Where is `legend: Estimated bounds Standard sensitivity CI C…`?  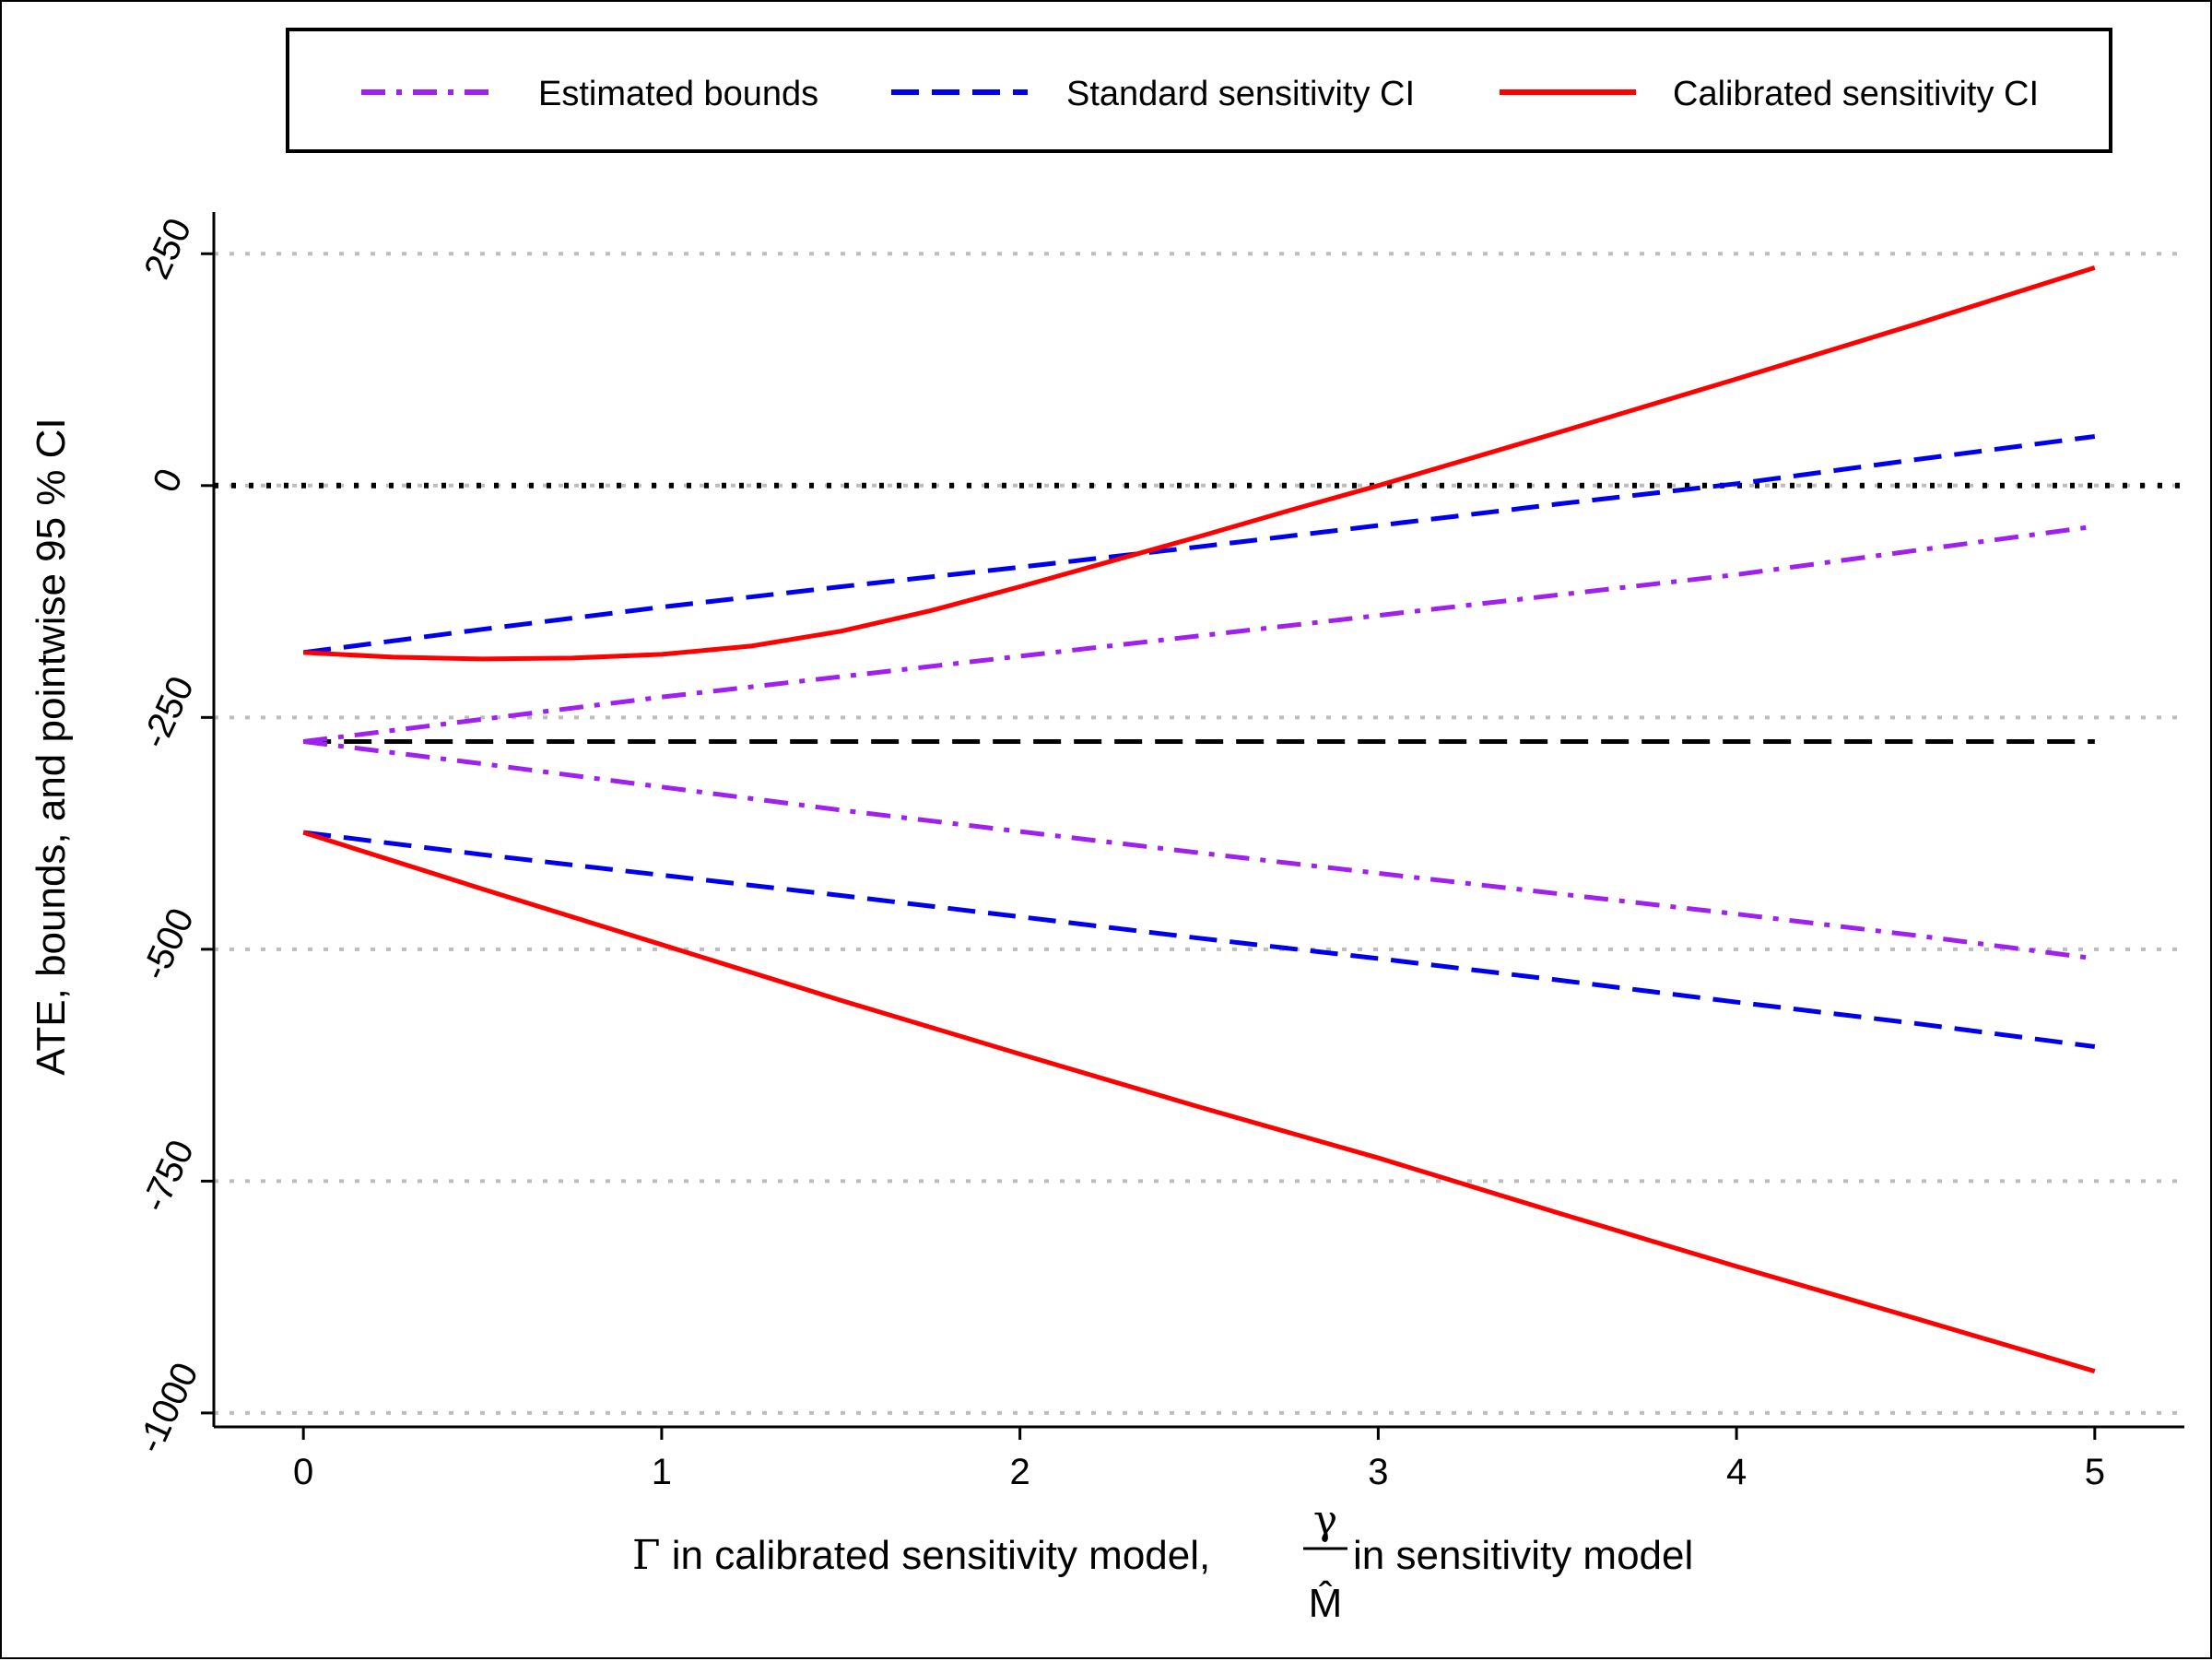
legend: Estimated bounds Standard sensitivity CI C… is located at coordinates (1199, 91).